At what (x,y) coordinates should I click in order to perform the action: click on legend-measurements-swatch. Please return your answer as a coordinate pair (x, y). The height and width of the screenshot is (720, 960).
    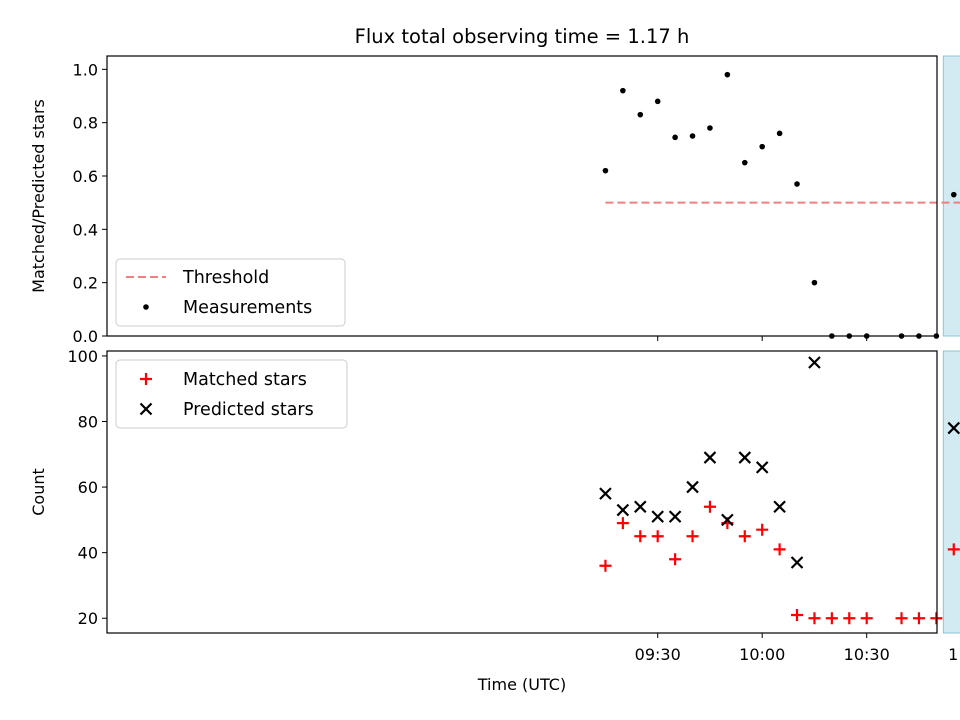
    Looking at the image, I should click on (146, 307).